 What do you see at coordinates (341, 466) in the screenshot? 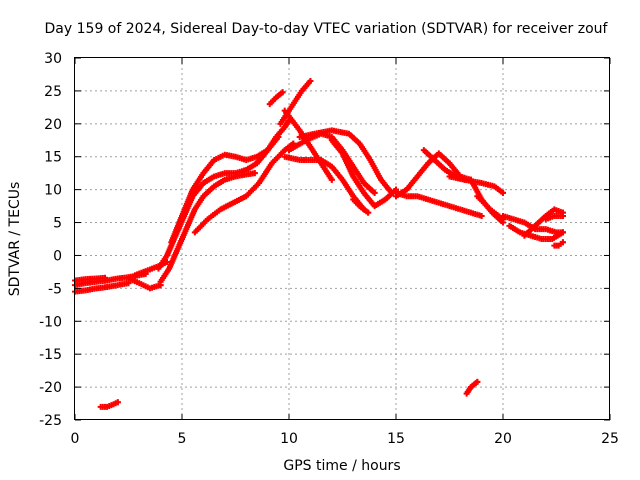
I see `x-axis-title: GPS time / hours` at bounding box center [341, 466].